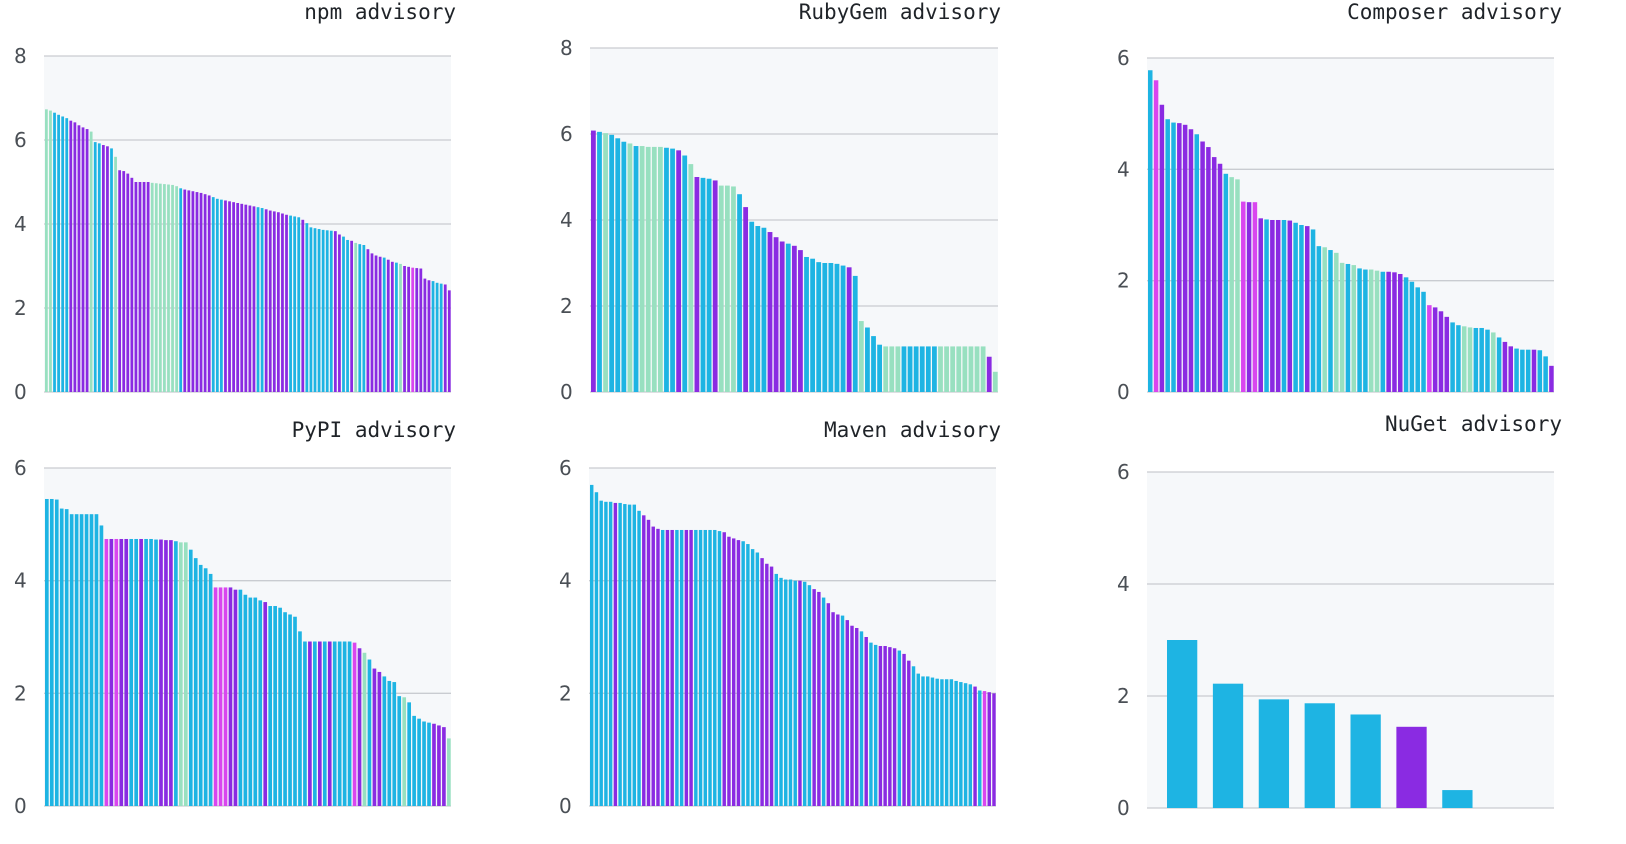 This screenshot has height=844, width=1626. I want to click on chart-title: PyPI advisory, so click(373, 430).